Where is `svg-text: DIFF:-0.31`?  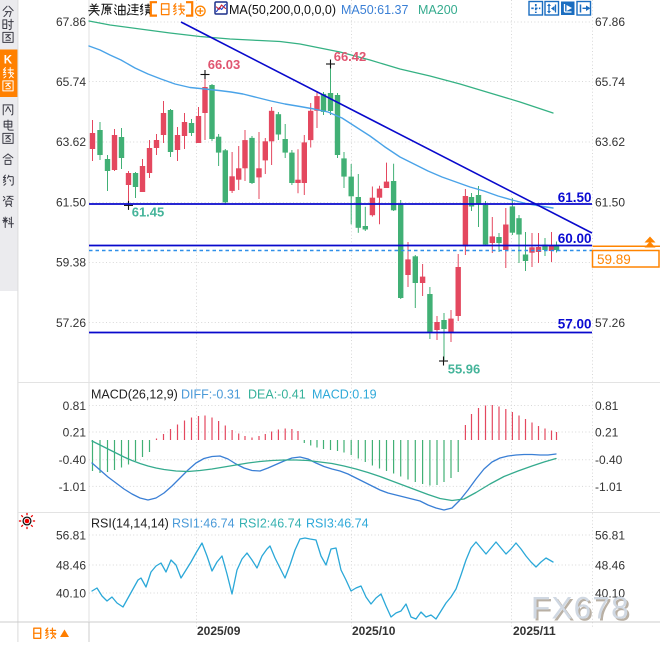
svg-text: DIFF:-0.31 is located at coordinates (211, 395).